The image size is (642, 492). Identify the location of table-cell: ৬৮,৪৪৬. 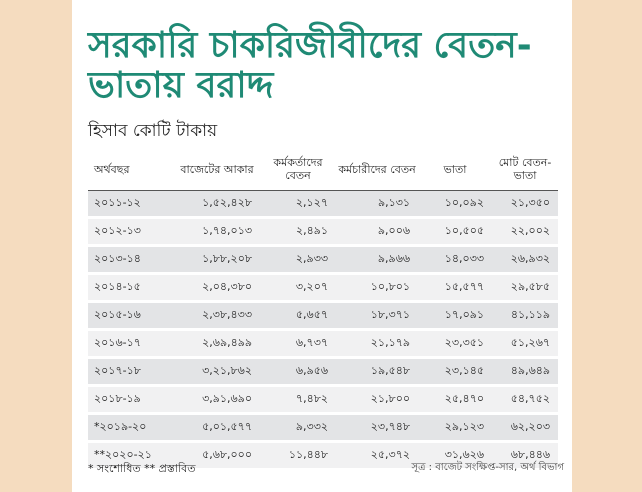
(525, 456).